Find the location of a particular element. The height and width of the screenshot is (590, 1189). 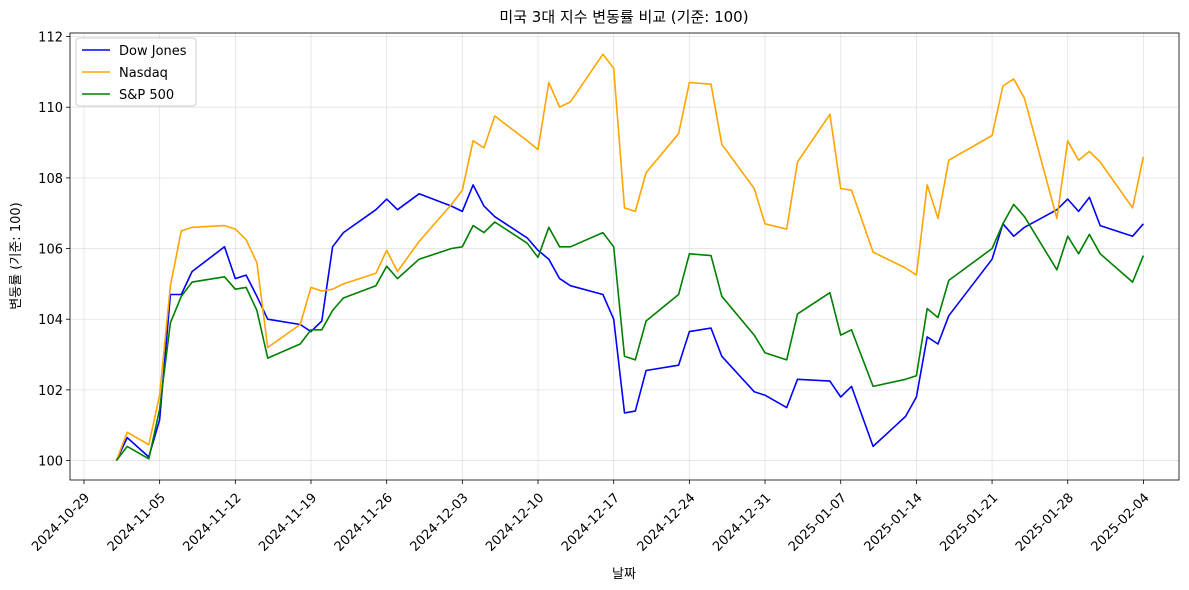

x-tick-label: 2024-12-31 is located at coordinates (742, 523).